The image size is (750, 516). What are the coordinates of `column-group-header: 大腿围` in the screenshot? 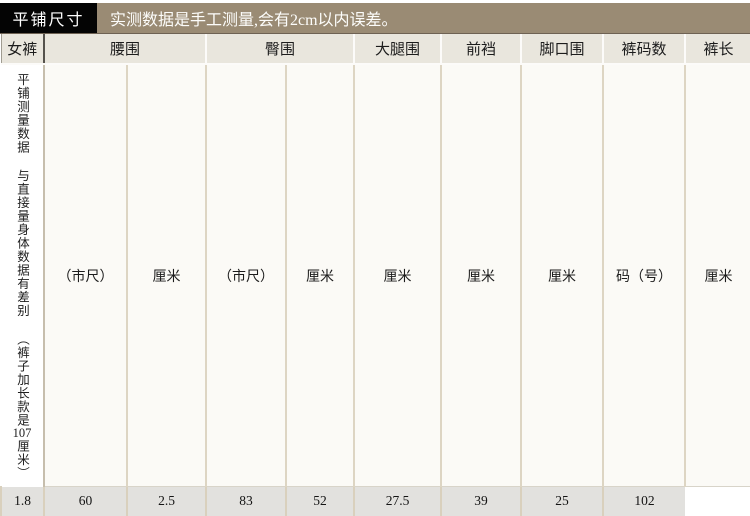 It's located at (397, 49).